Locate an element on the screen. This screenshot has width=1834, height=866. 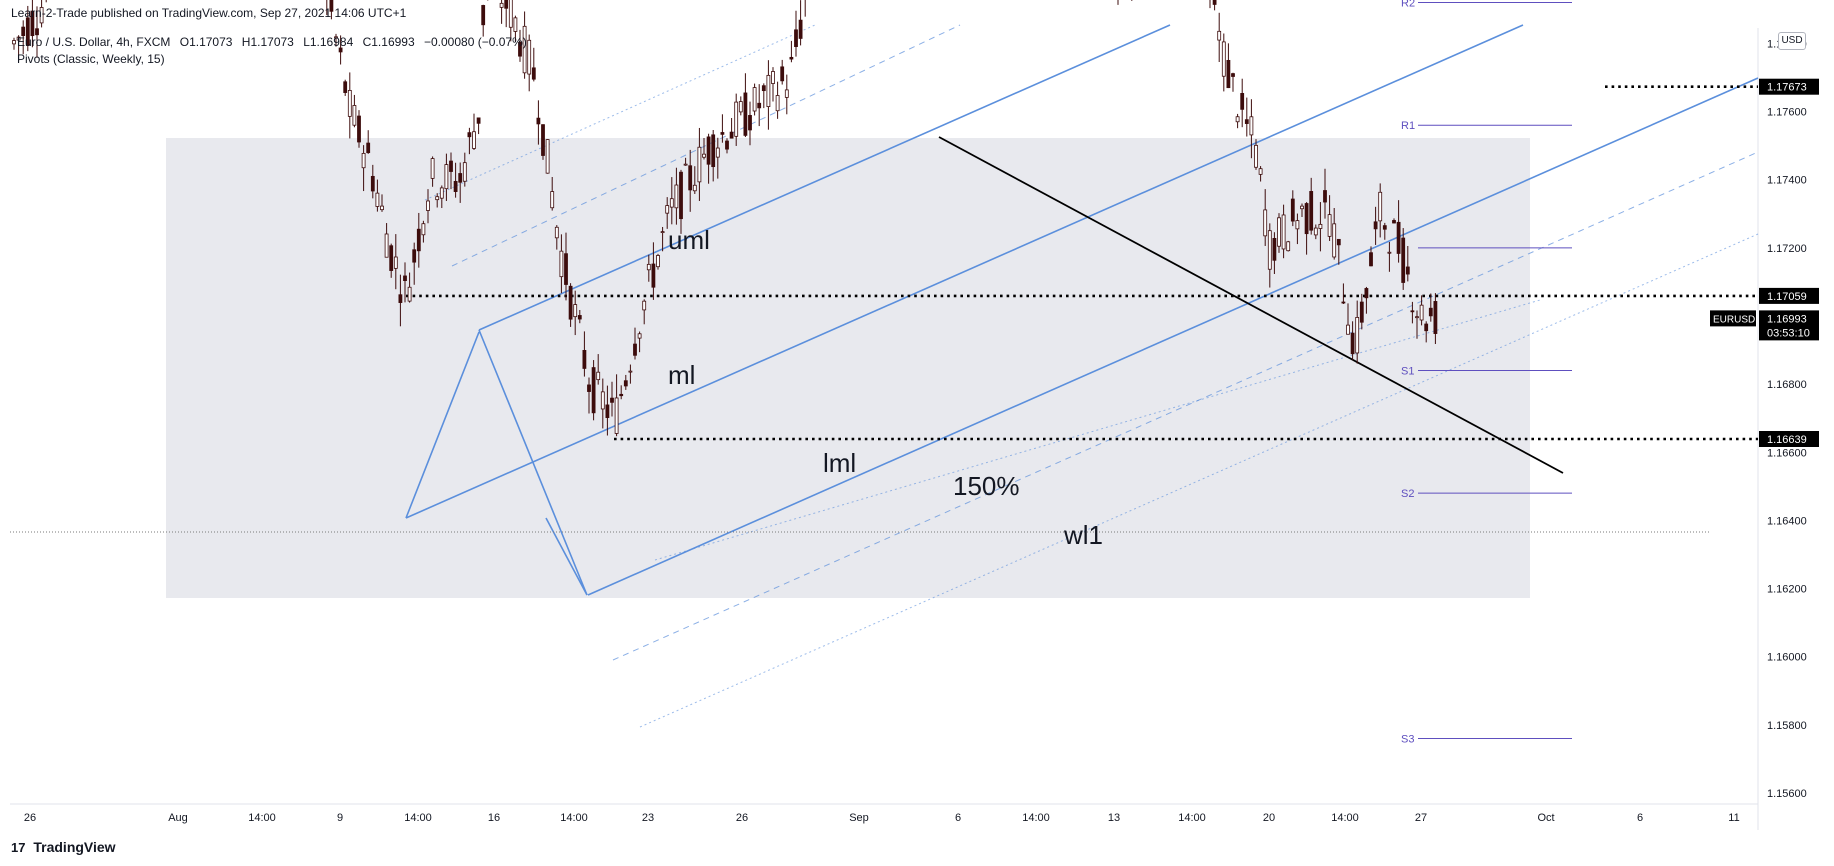
level-price-label: 1.16639 is located at coordinates (1787, 440).